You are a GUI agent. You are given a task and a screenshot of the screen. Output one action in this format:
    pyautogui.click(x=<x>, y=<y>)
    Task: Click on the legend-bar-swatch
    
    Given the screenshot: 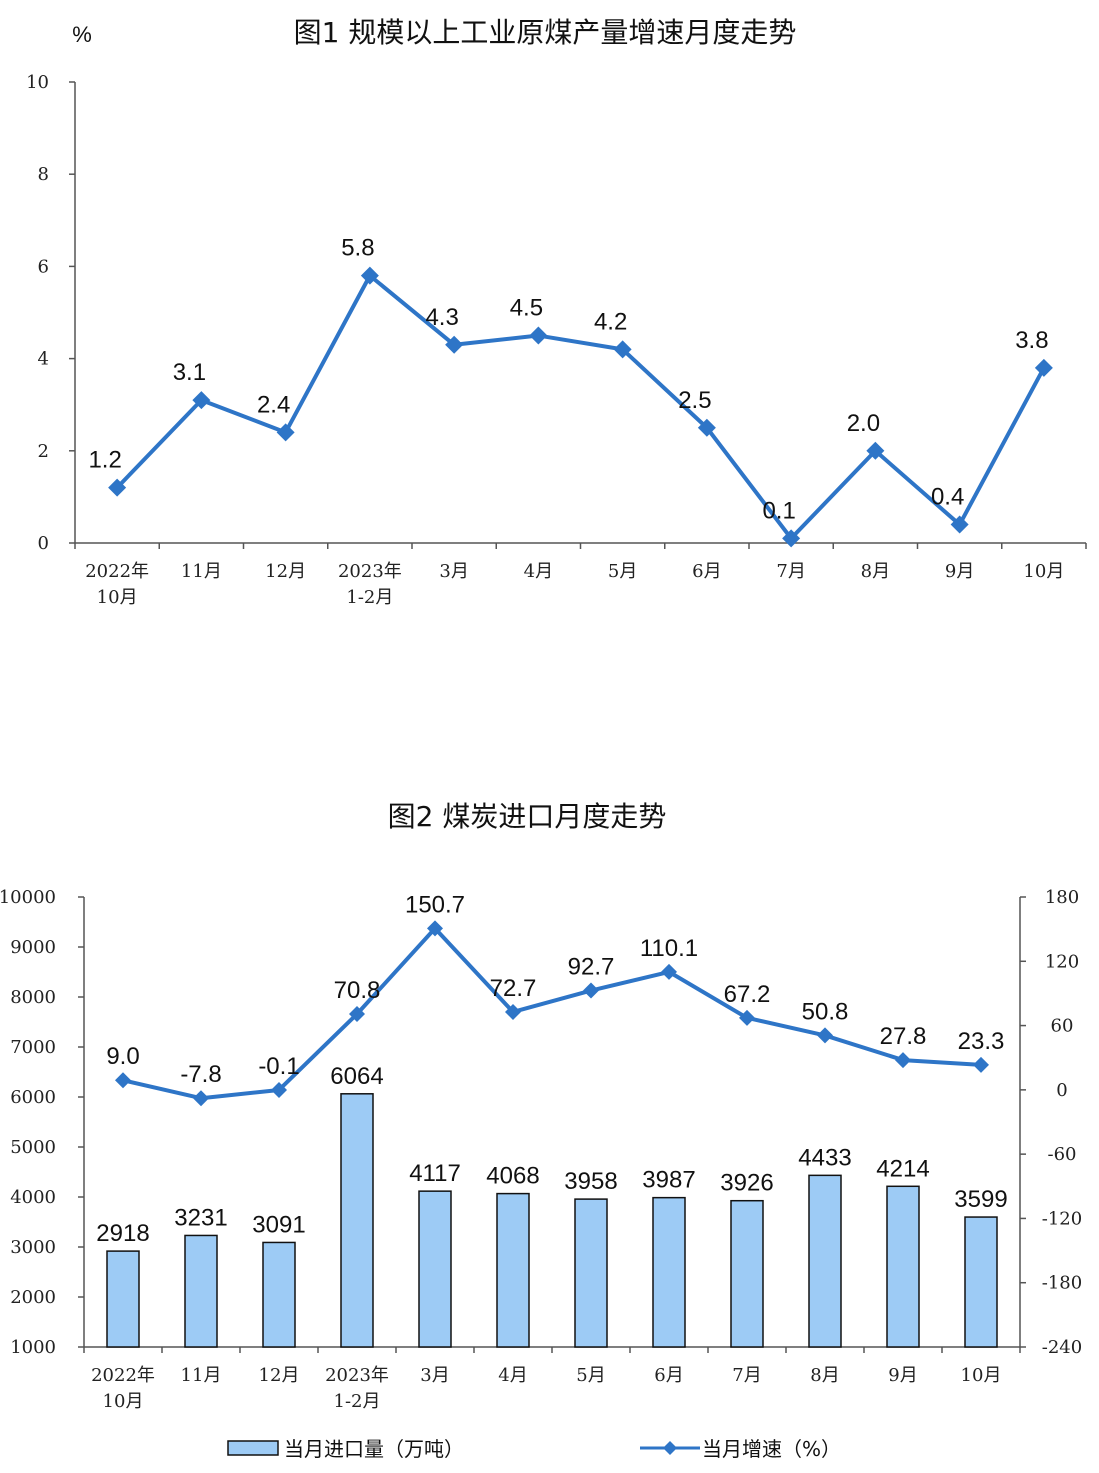 What is the action you would take?
    pyautogui.click(x=253, y=1448)
    